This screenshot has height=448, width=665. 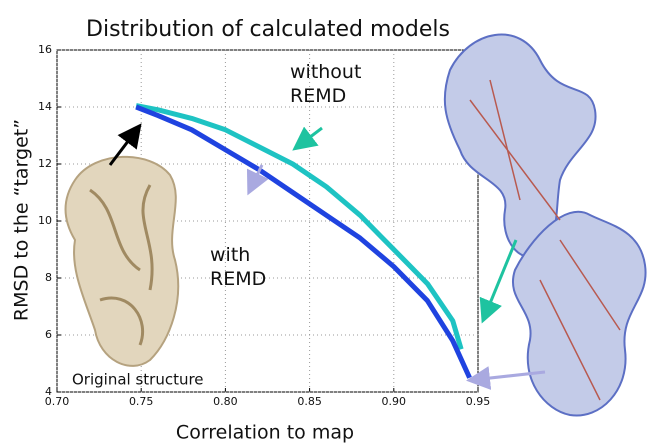 What do you see at coordinates (394, 401) in the screenshot?
I see `x-tick-label: 0.90` at bounding box center [394, 401].